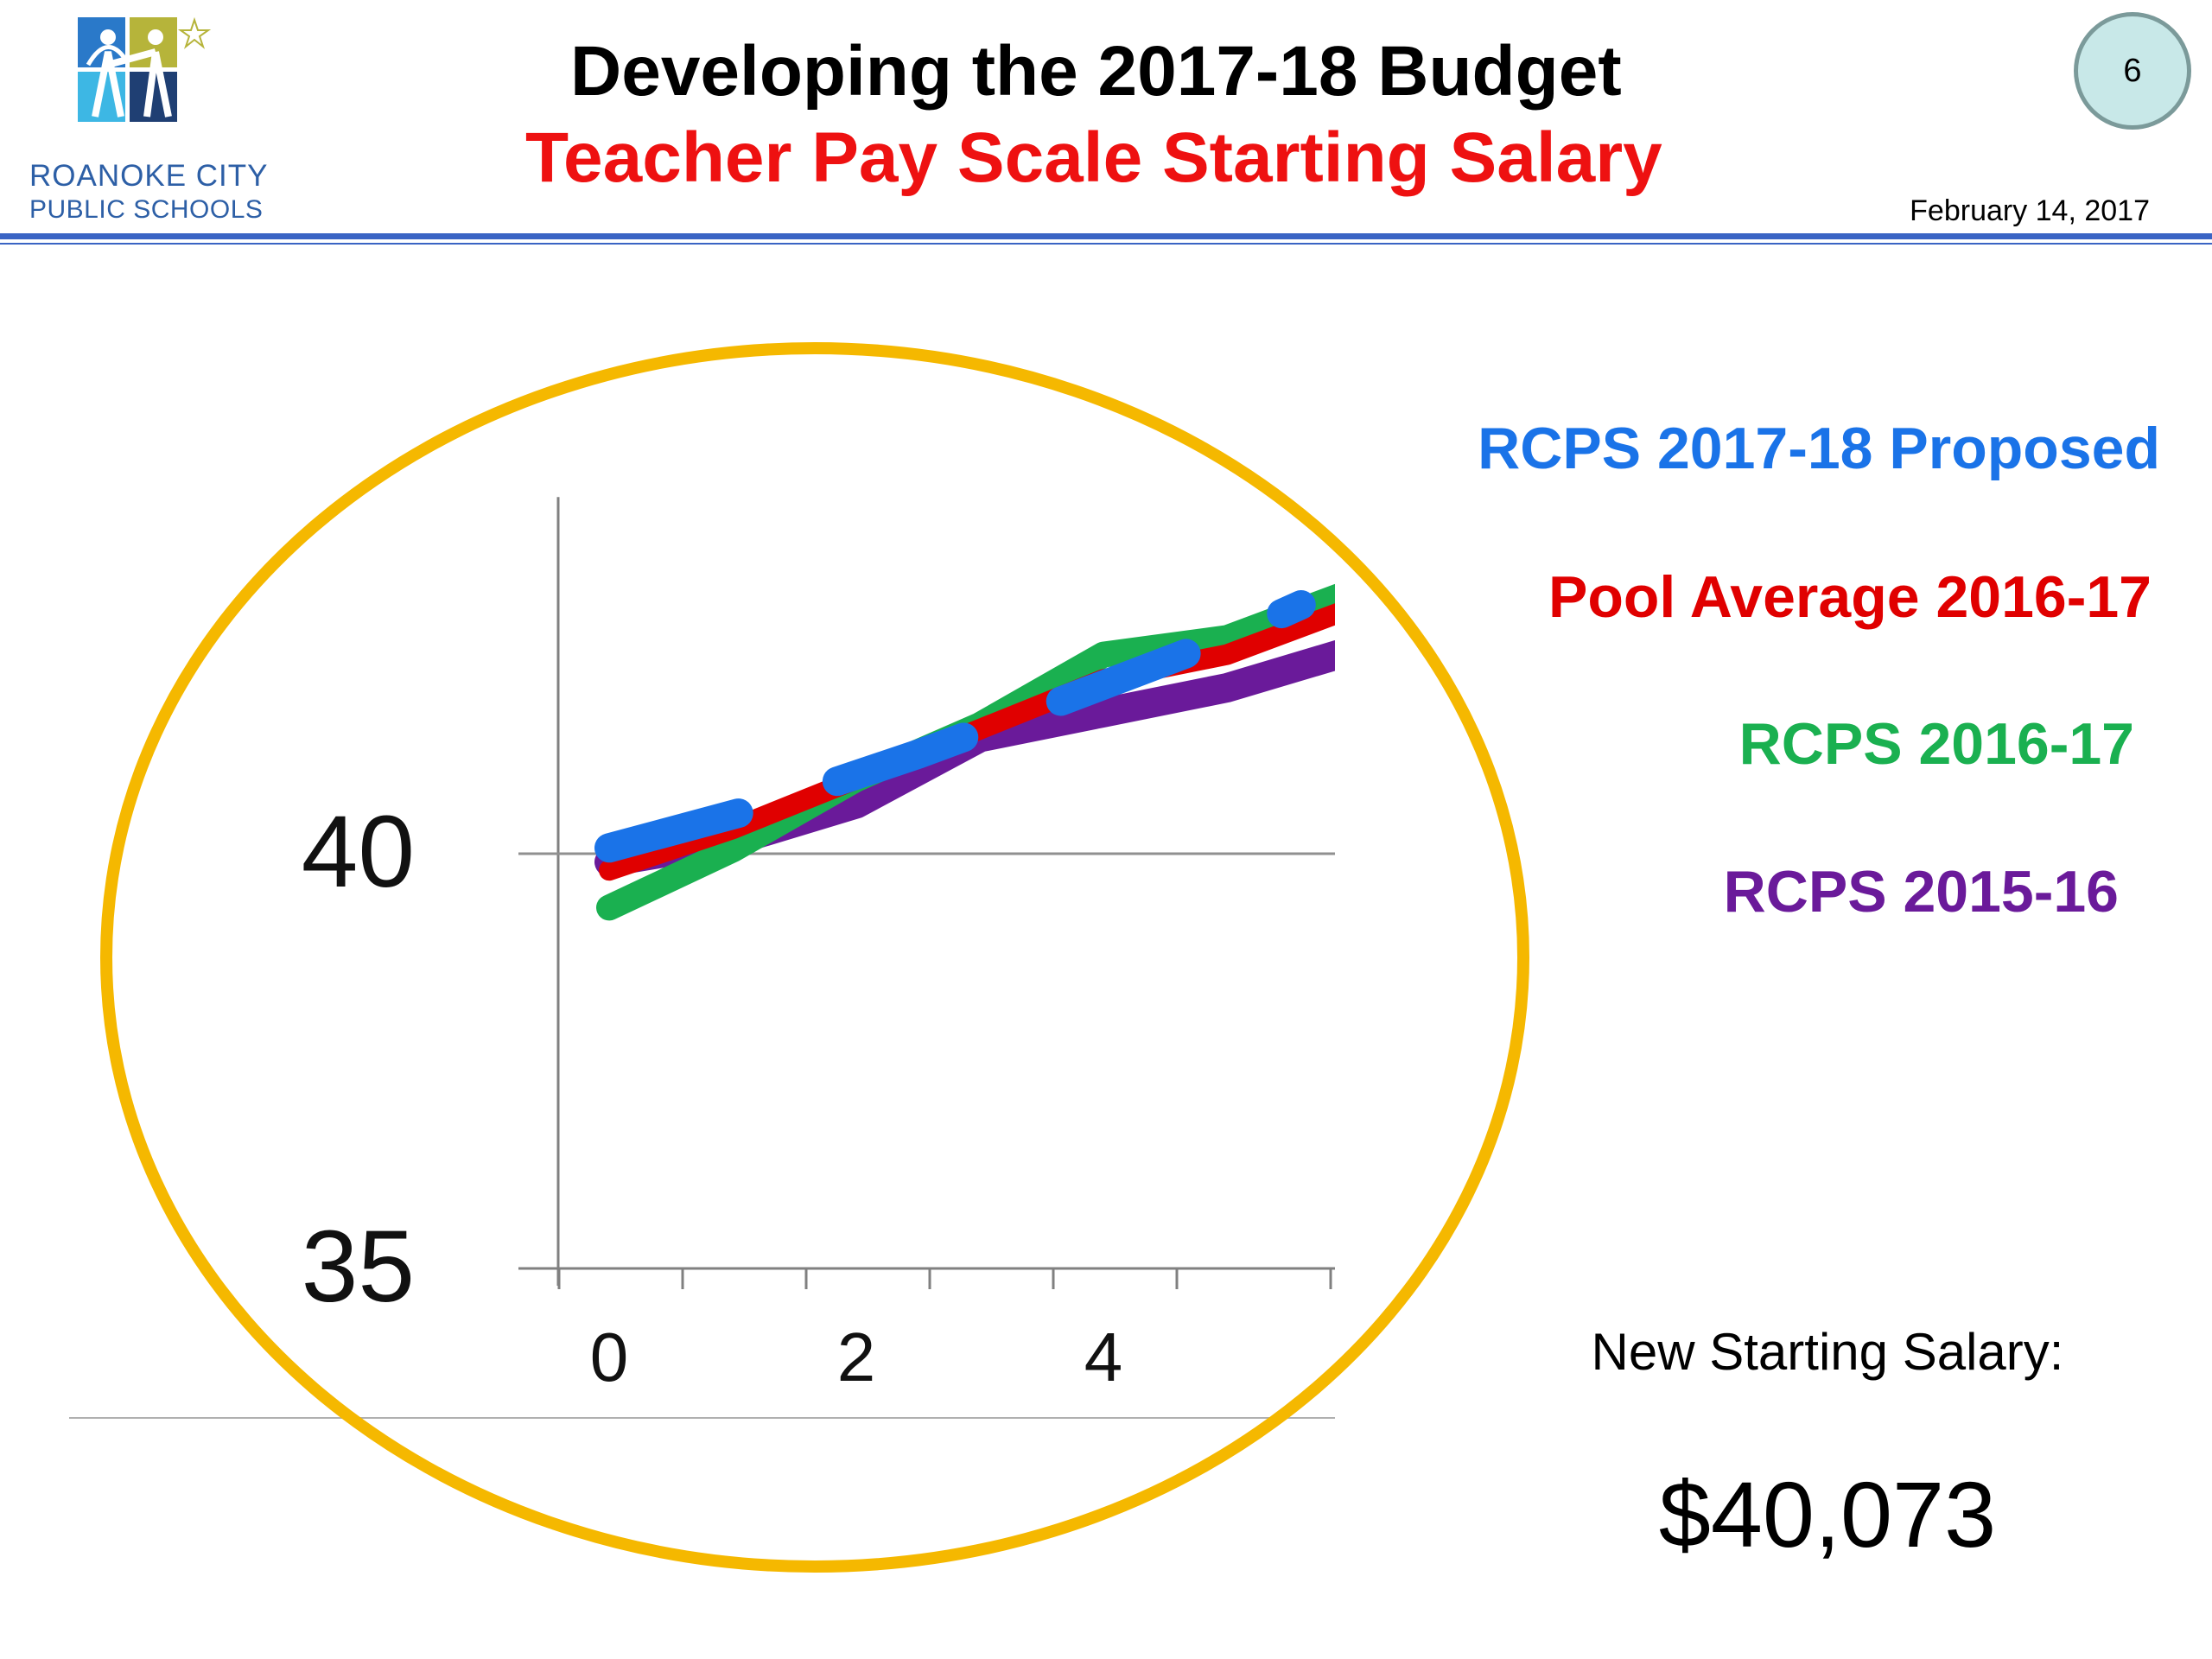 The height and width of the screenshot is (1659, 2212). I want to click on logo, so click(142, 121).